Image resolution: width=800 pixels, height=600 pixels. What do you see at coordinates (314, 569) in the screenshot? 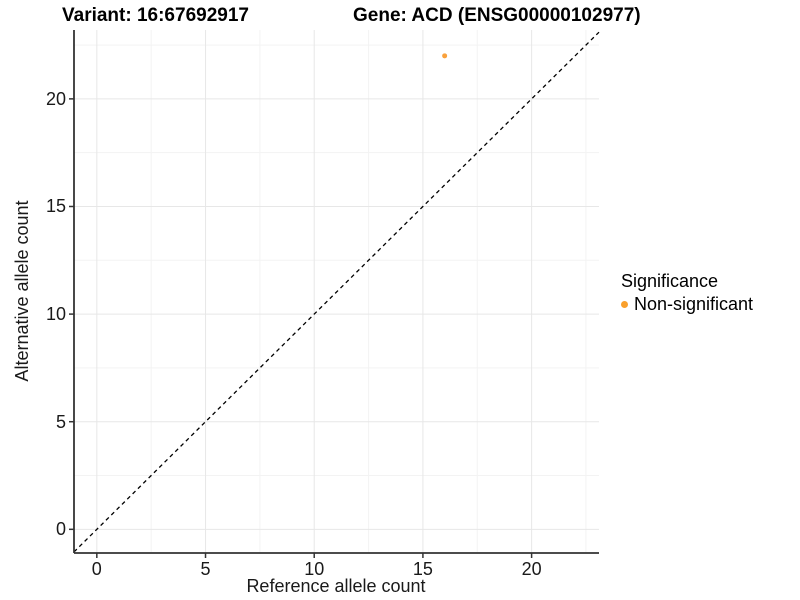
I see `x-tick-label: 10` at bounding box center [314, 569].